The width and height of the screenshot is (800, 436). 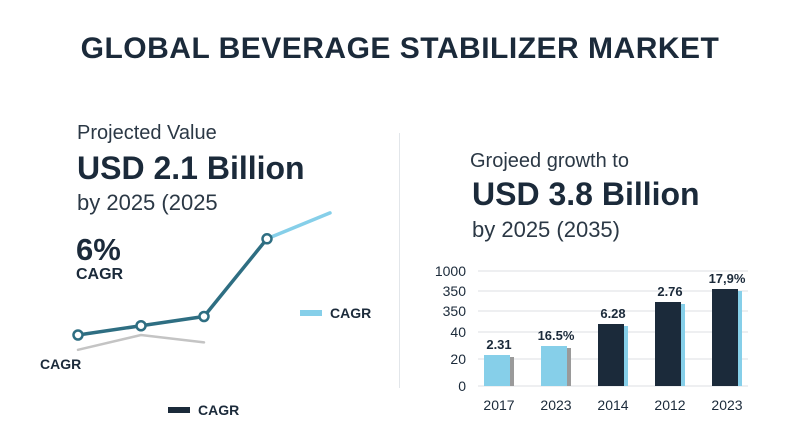 What do you see at coordinates (219, 410) in the screenshot?
I see `legend-label-dark: CAGR` at bounding box center [219, 410].